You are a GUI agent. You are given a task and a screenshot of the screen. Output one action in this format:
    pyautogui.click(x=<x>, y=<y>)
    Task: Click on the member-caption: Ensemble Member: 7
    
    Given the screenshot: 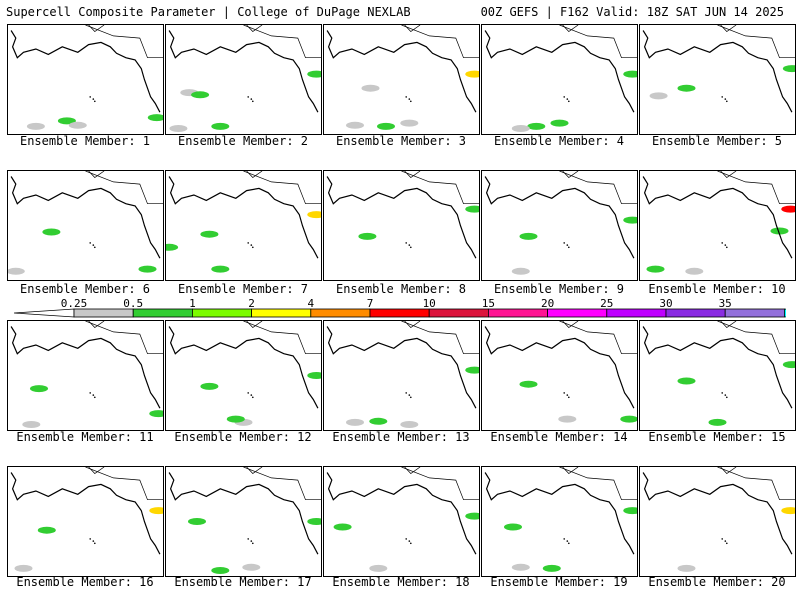 What is the action you would take?
    pyautogui.click(x=243, y=289)
    